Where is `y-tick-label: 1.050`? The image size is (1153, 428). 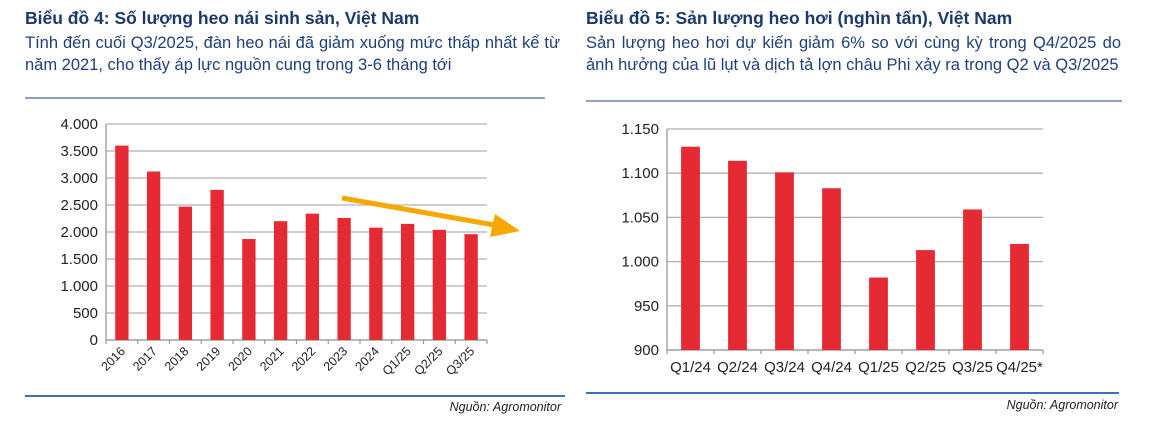
y-tick-label: 1.050 is located at coordinates (640, 217).